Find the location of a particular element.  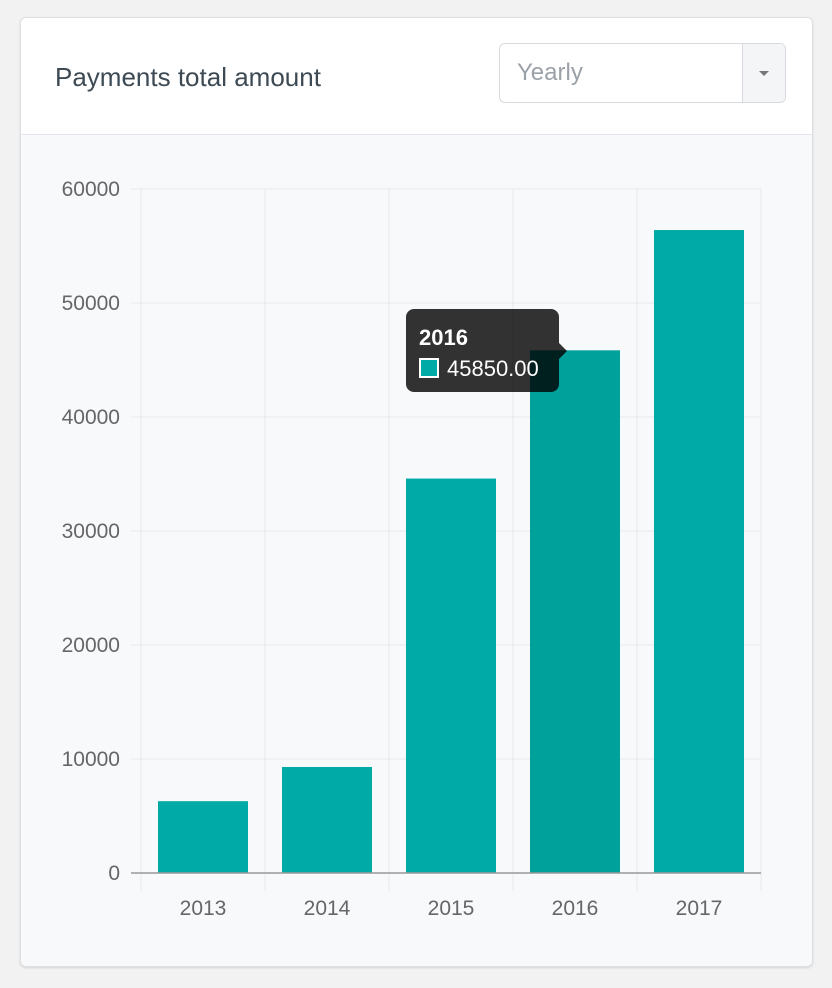

bar-2013 is located at coordinates (203, 837).